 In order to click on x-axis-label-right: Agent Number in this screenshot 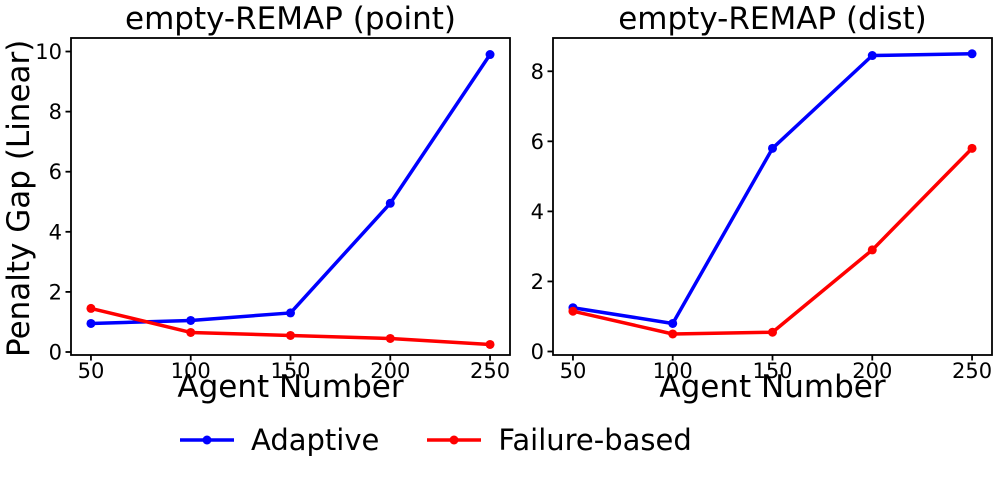, I will do `click(772, 387)`.